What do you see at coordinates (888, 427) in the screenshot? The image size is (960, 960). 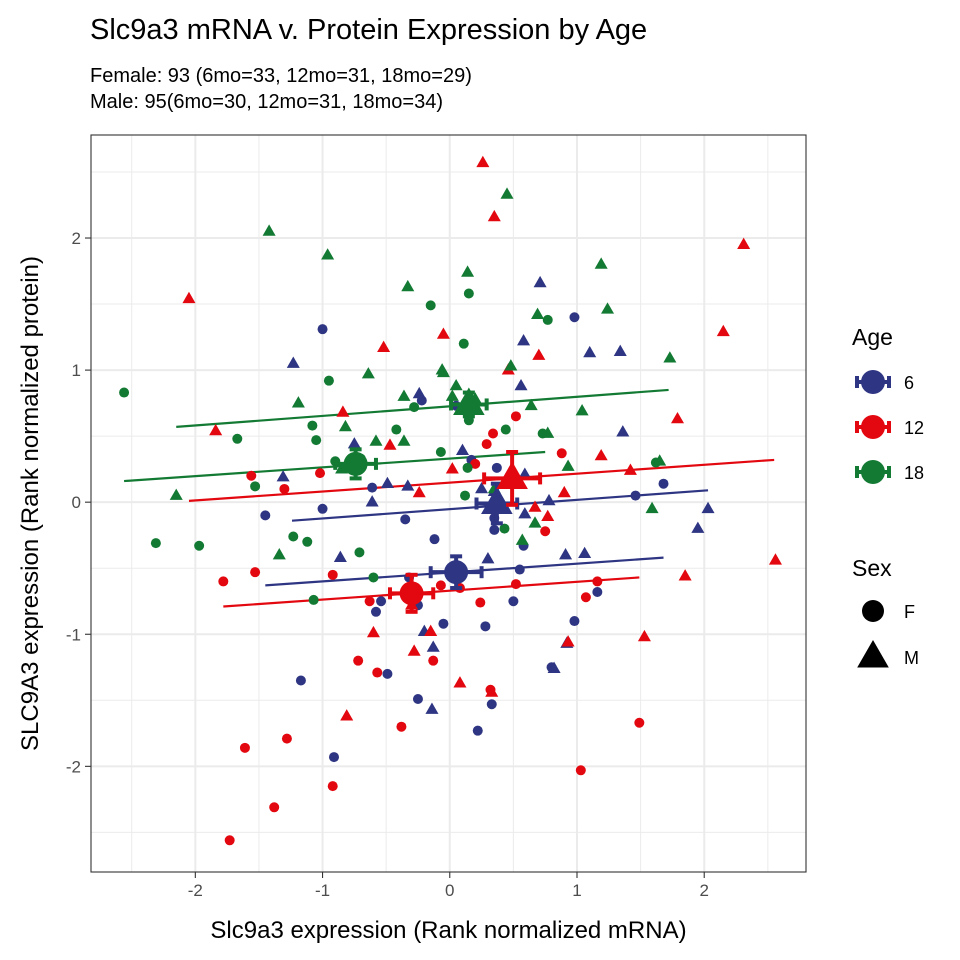 I see `legend-age-keys: 6 12 18` at bounding box center [888, 427].